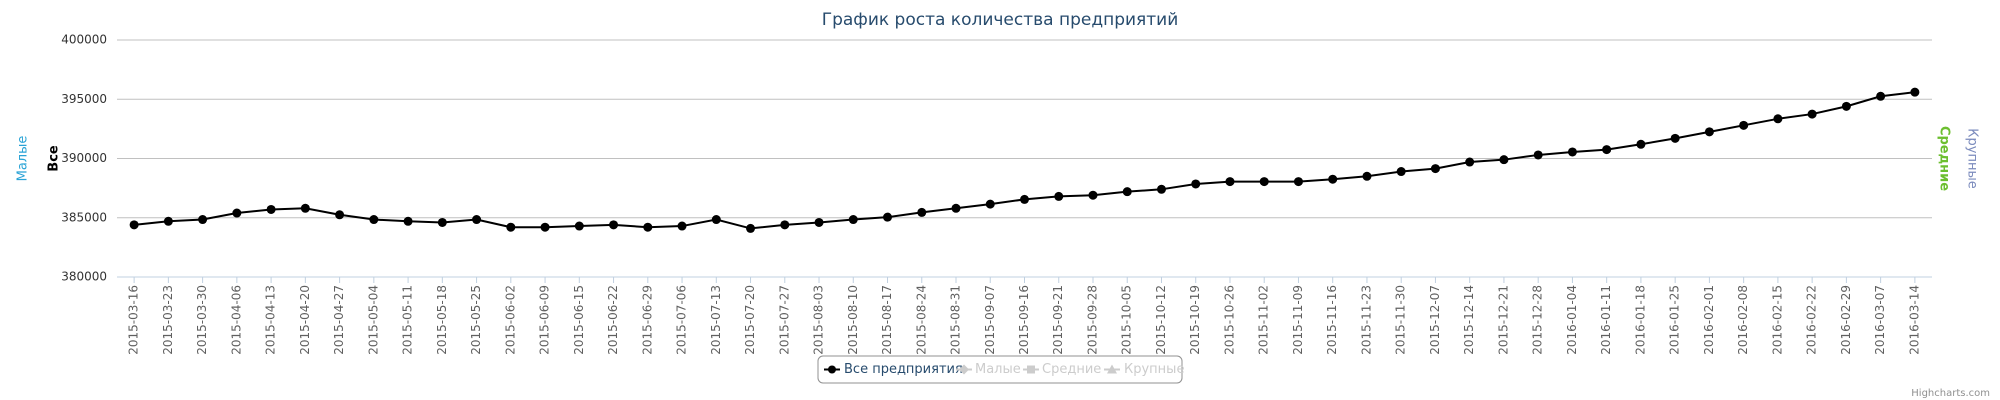 The width and height of the screenshot is (2000, 400). I want to click on x-tick-label: 2016-03-07, so click(1880, 320).